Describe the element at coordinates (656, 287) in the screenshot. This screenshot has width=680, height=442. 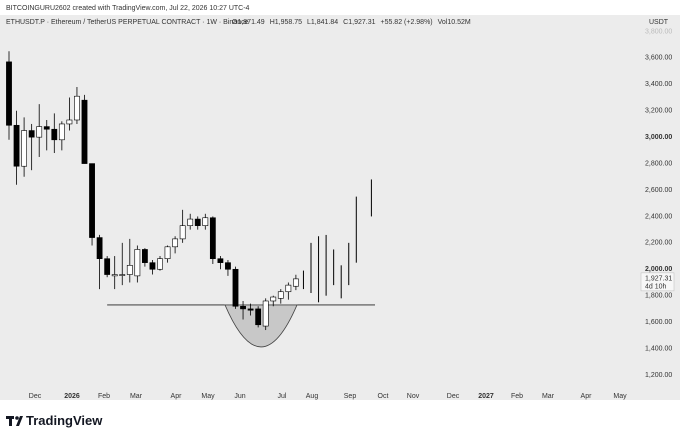
I see `countdown: 4d 10h` at that location.